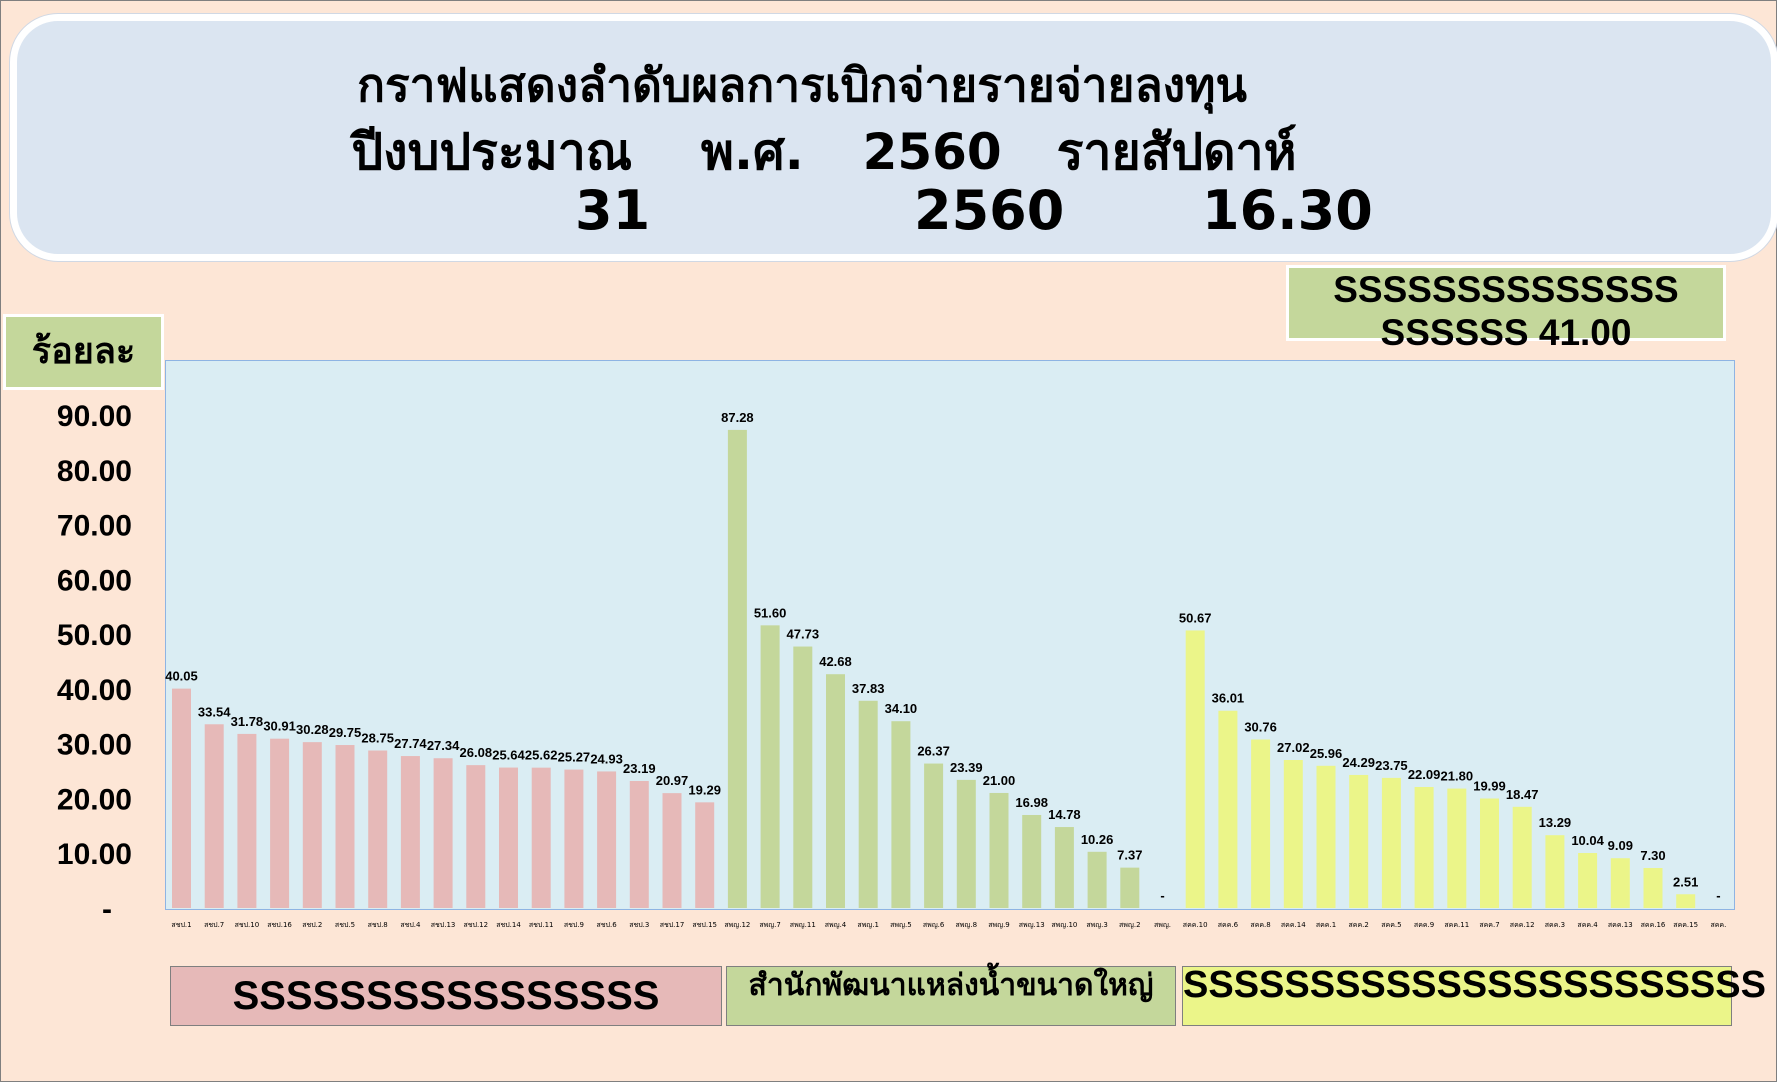 The width and height of the screenshot is (1777, 1082). What do you see at coordinates (541, 755) in the screenshot?
I see `data-label: 25.62` at bounding box center [541, 755].